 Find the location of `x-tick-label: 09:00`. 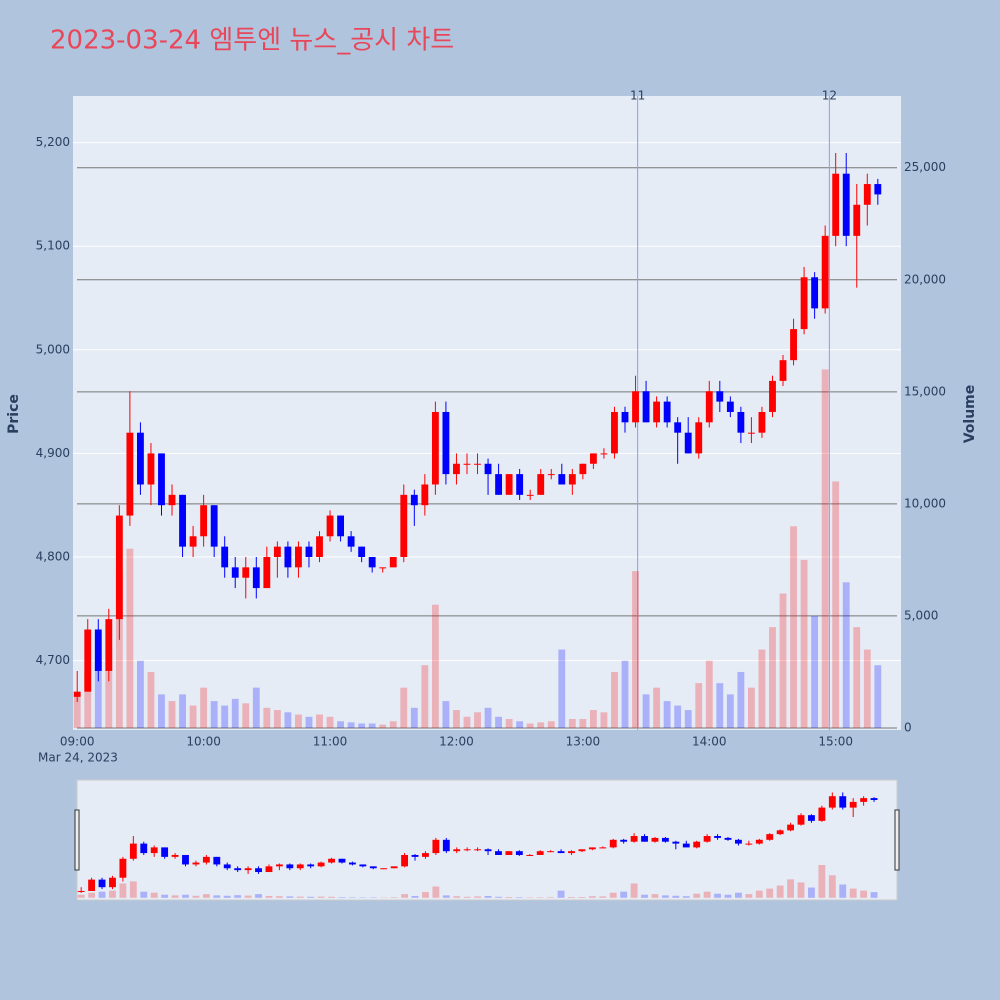

x-tick-label: 09:00 is located at coordinates (77, 742).